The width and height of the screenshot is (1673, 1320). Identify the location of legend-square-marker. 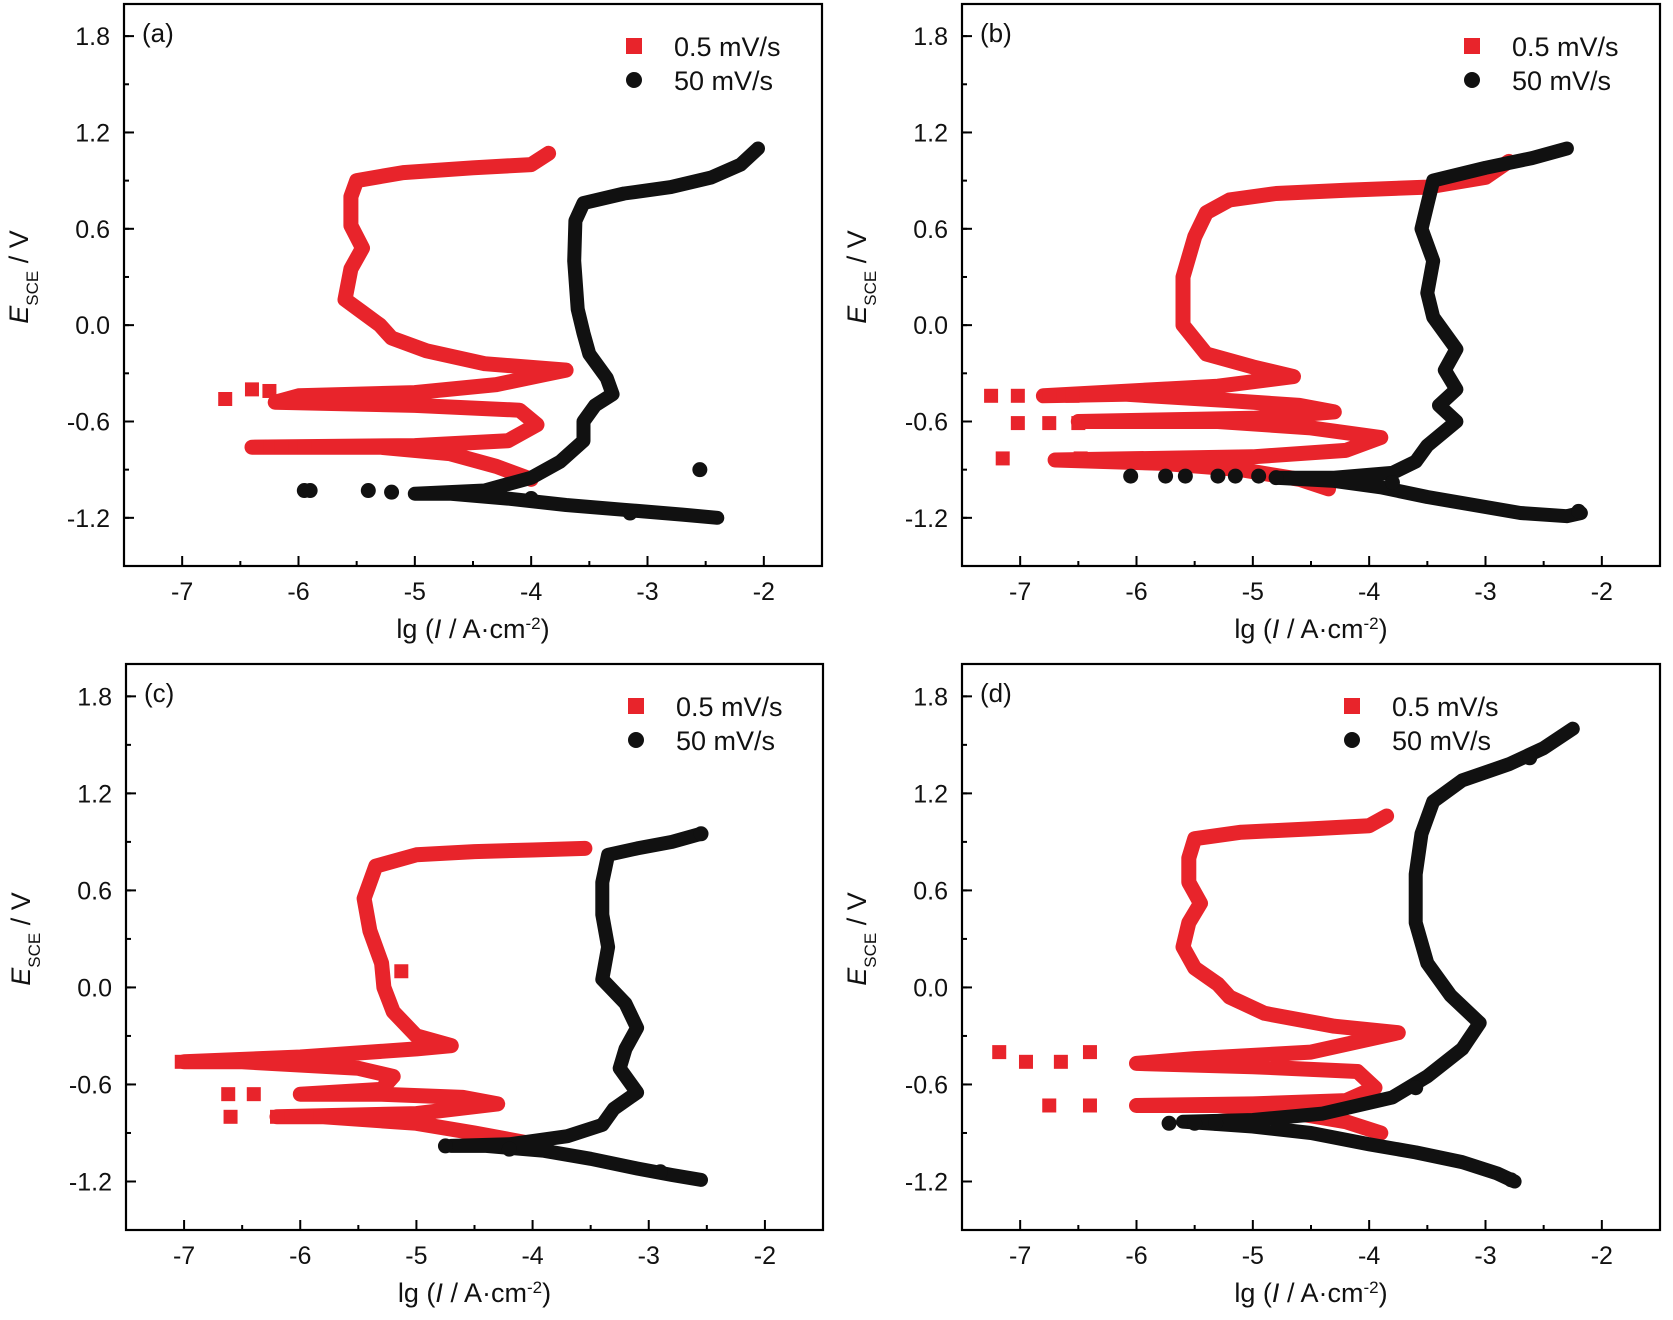
(1352, 706).